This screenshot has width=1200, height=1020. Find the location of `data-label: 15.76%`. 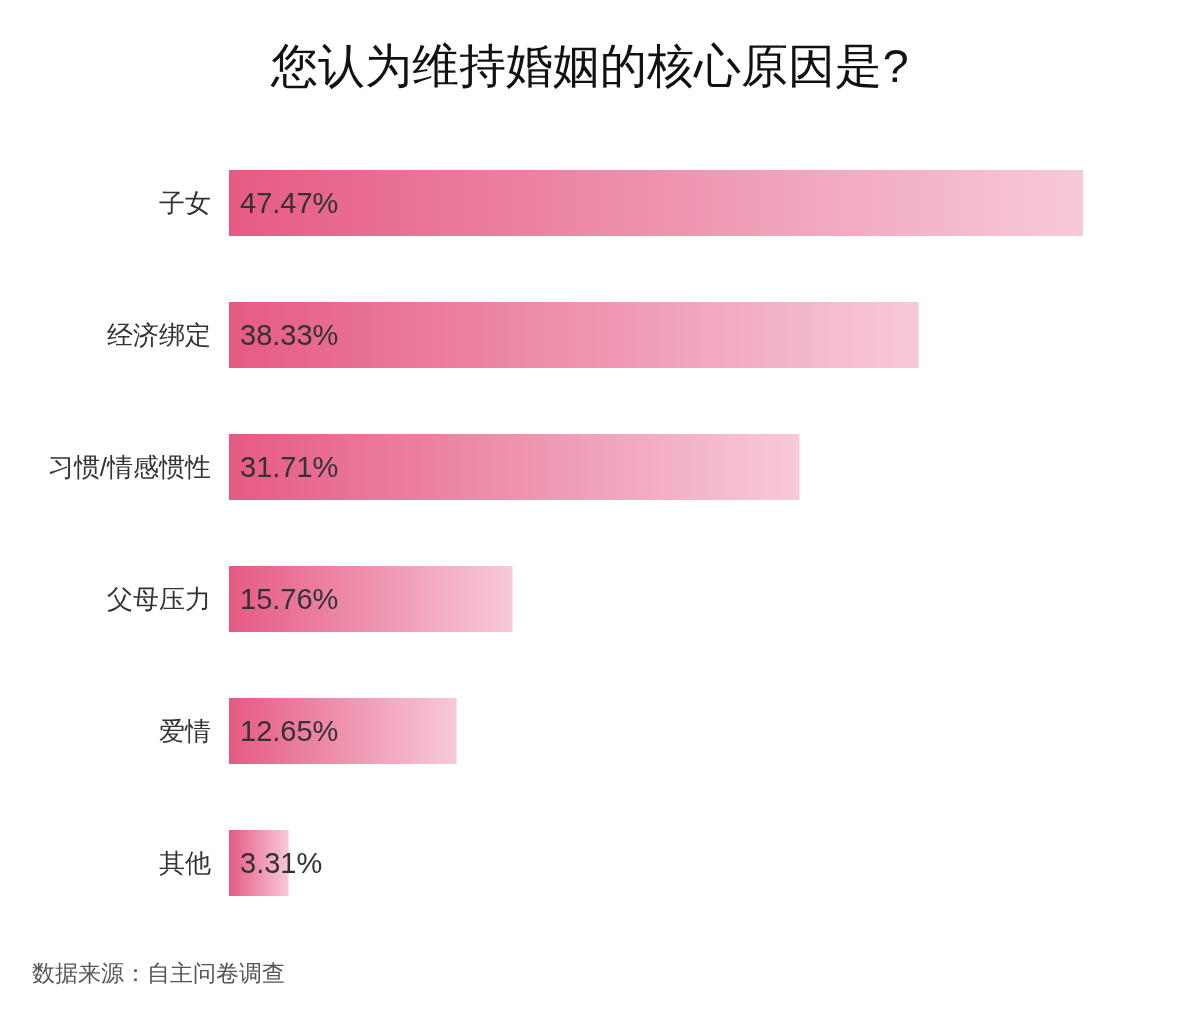

data-label: 15.76% is located at coordinates (289, 599).